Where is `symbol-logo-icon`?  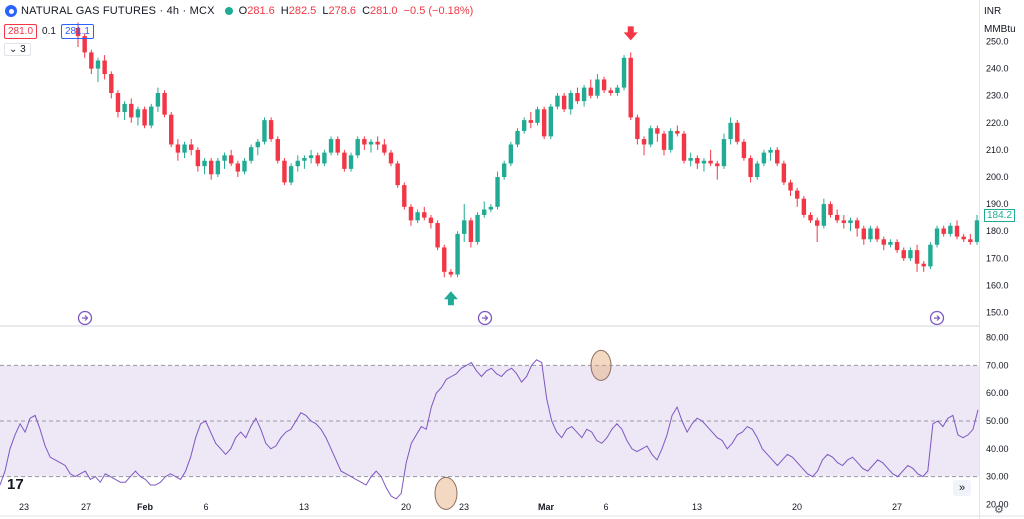
symbol-logo-icon is located at coordinates (11, 11).